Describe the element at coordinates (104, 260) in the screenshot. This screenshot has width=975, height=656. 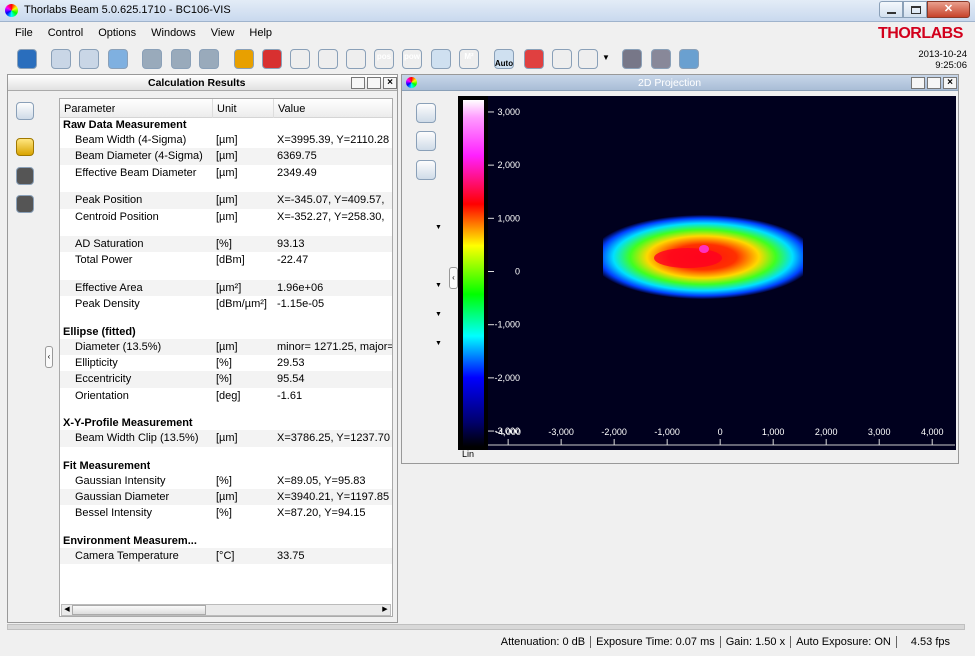
I see `parameter: Total Power` at that location.